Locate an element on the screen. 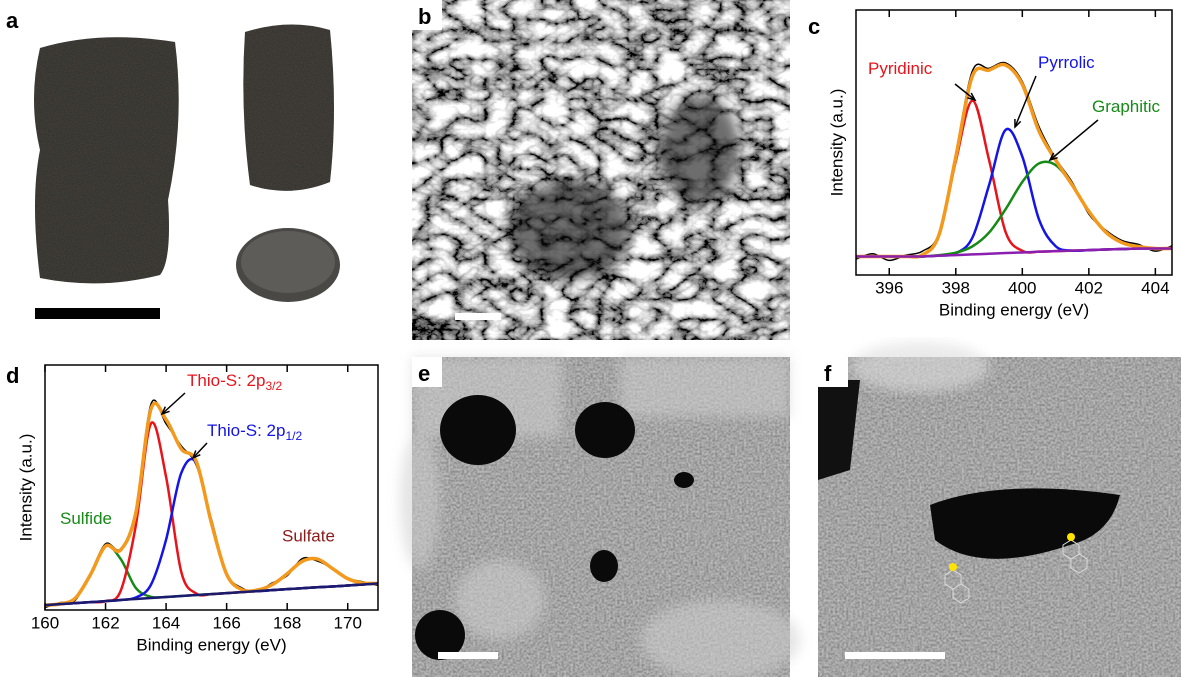 This screenshot has height=677, width=1181. x-tick-label: 170 is located at coordinates (348, 622).